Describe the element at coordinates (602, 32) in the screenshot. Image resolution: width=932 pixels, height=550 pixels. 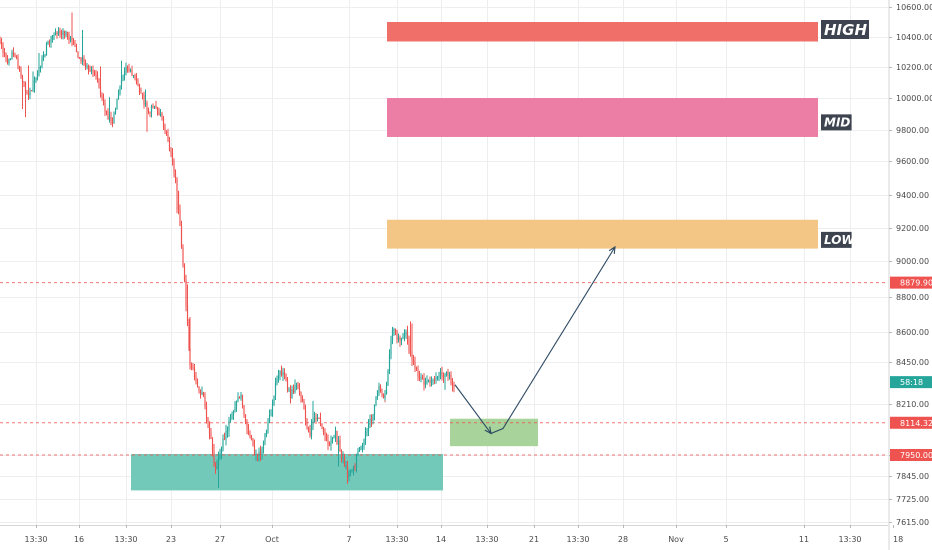
I see `price-zone` at that location.